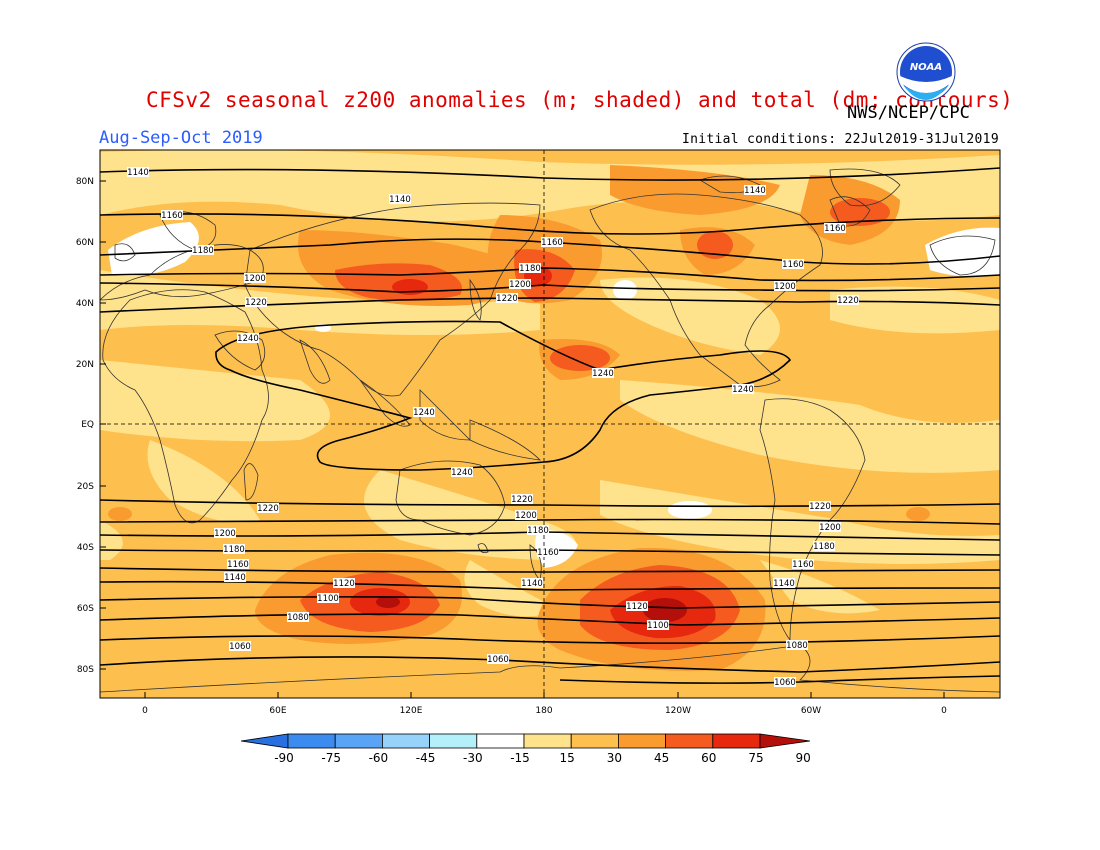  I want to click on svg-text: NOAA, so click(926, 67).